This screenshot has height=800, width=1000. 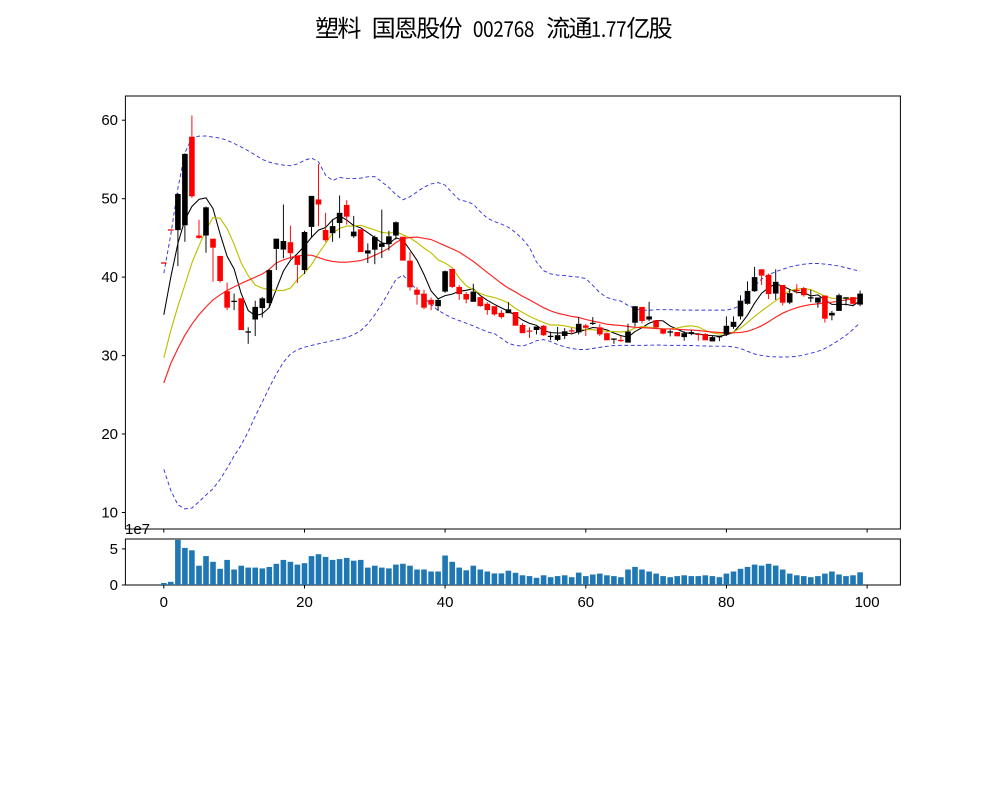 I want to click on svg-text: 30, so click(x=109, y=356).